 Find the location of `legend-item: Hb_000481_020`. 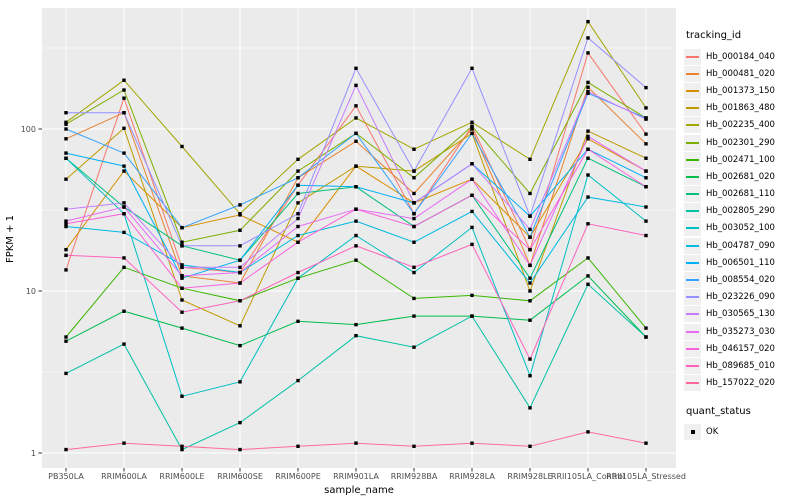

legend-item: Hb_000481_020 is located at coordinates (741, 73).